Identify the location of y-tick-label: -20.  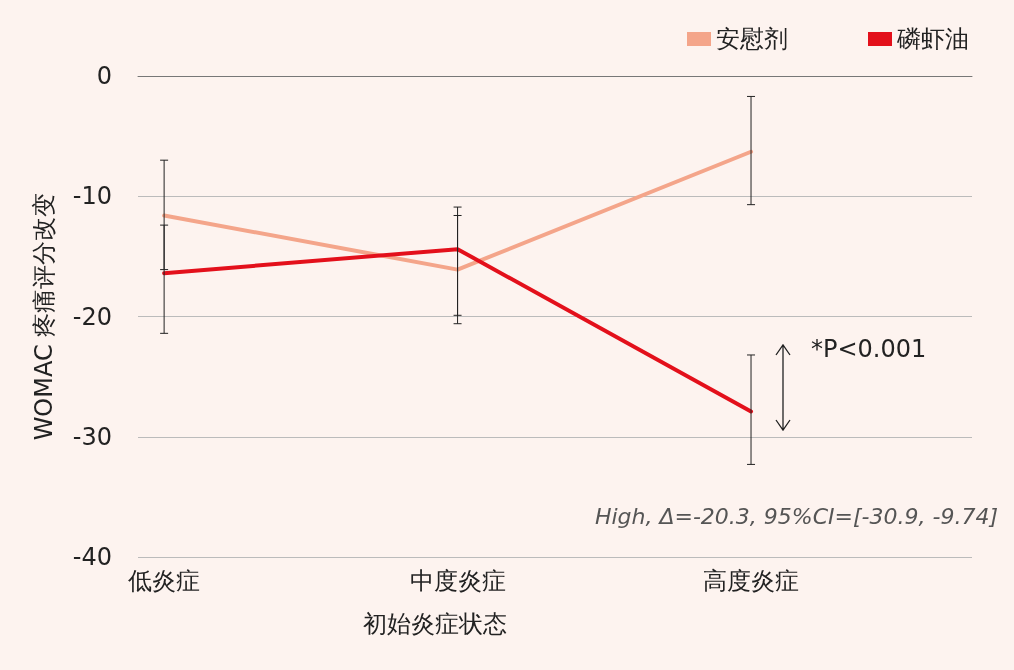
(92, 316).